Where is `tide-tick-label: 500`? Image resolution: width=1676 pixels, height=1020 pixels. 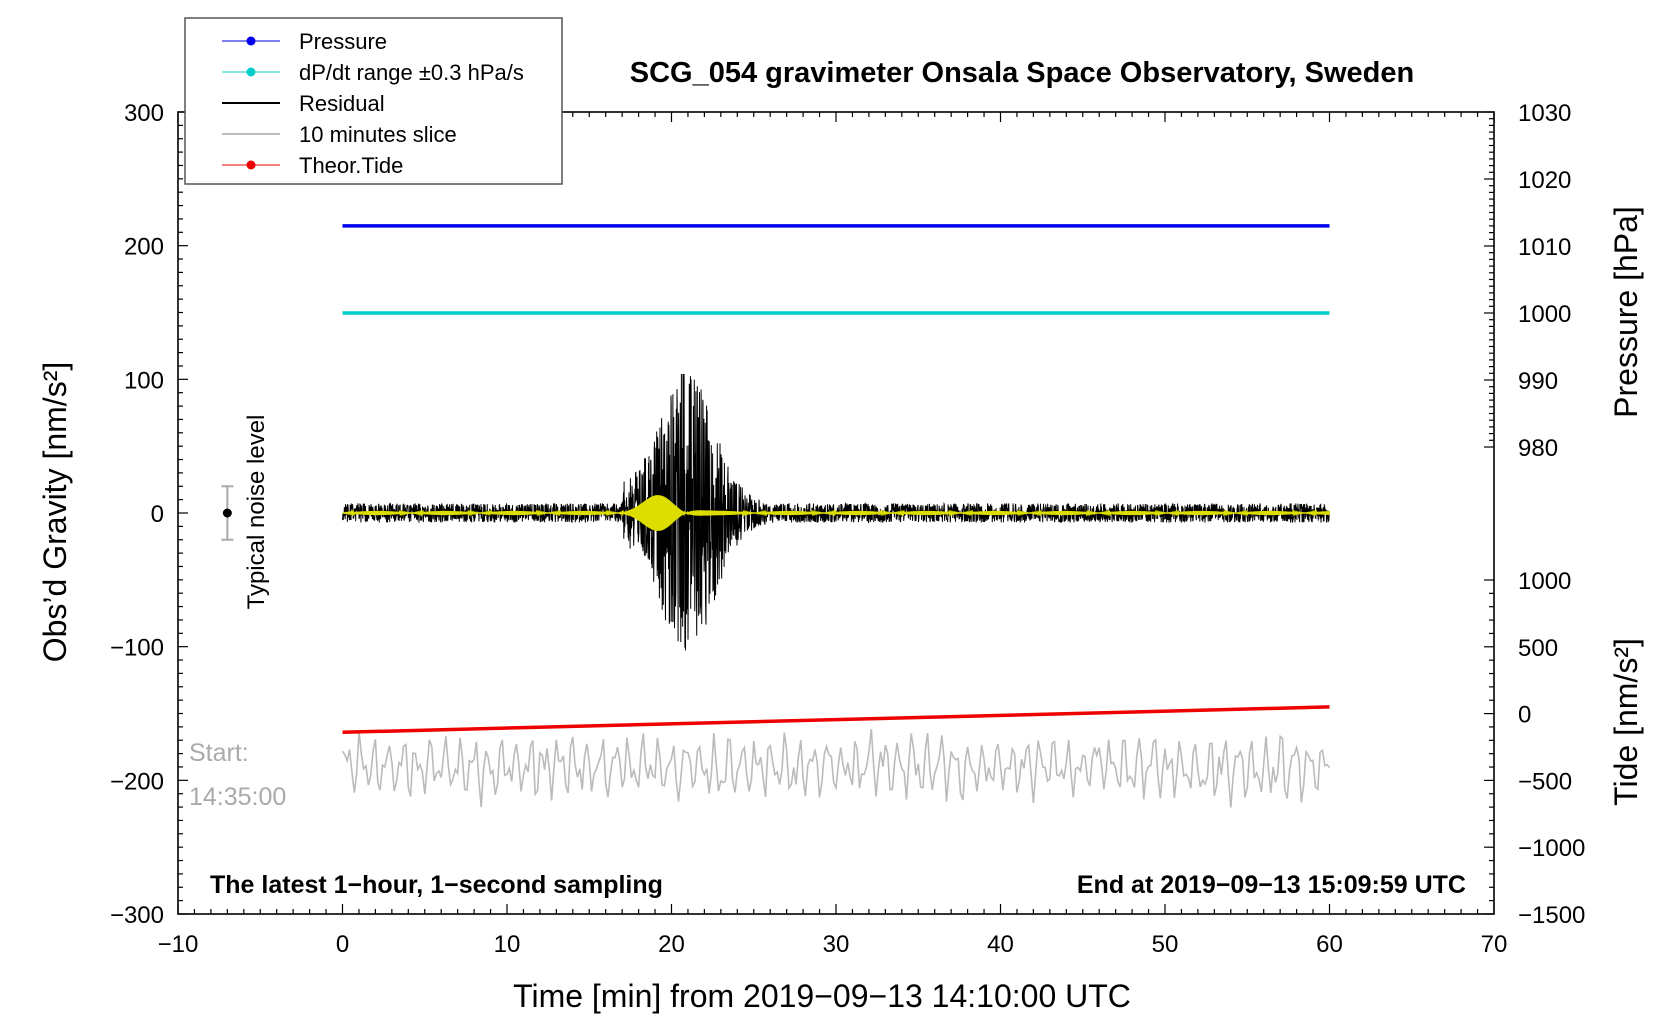 tide-tick-label: 500 is located at coordinates (1538, 648).